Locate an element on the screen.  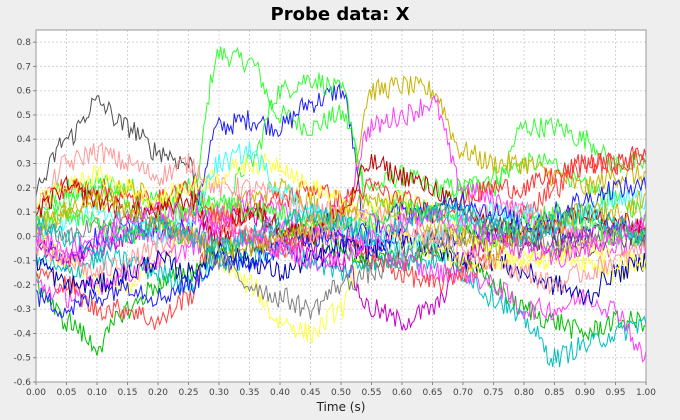
x-tick-label: 0.10 is located at coordinates (97, 393).